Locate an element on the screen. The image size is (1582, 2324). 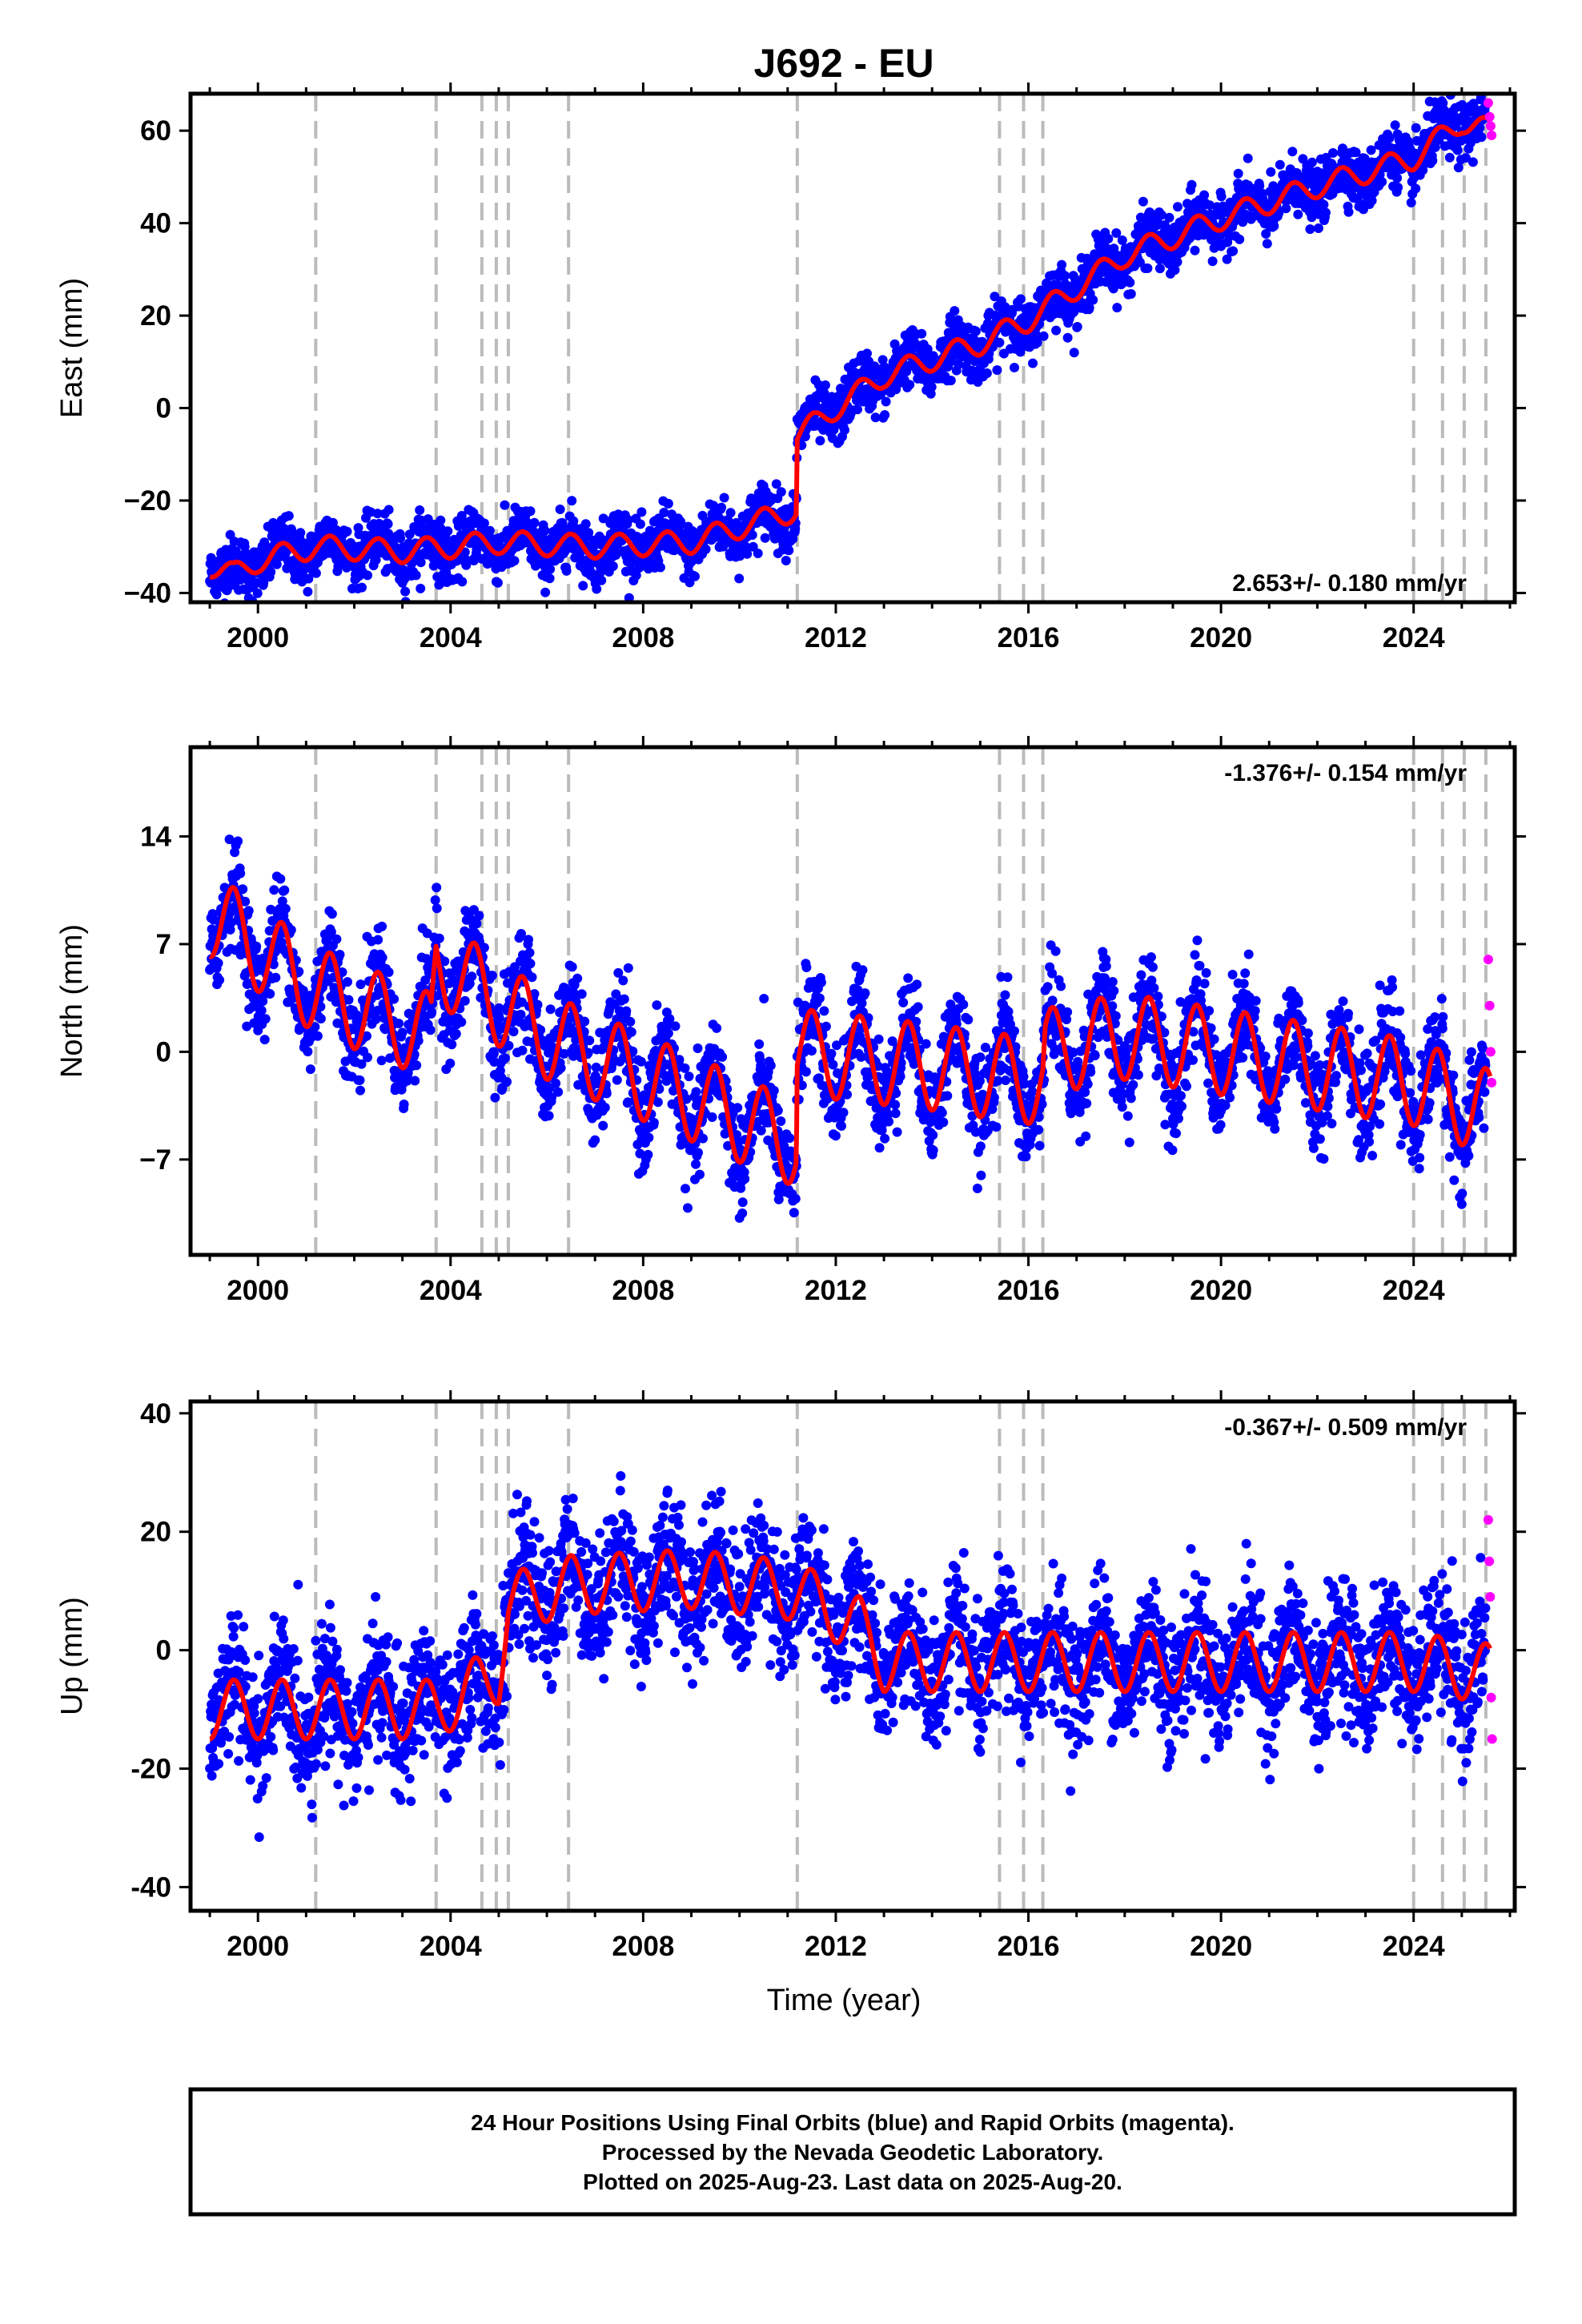
x-tick-label: 2000 is located at coordinates (258, 637).